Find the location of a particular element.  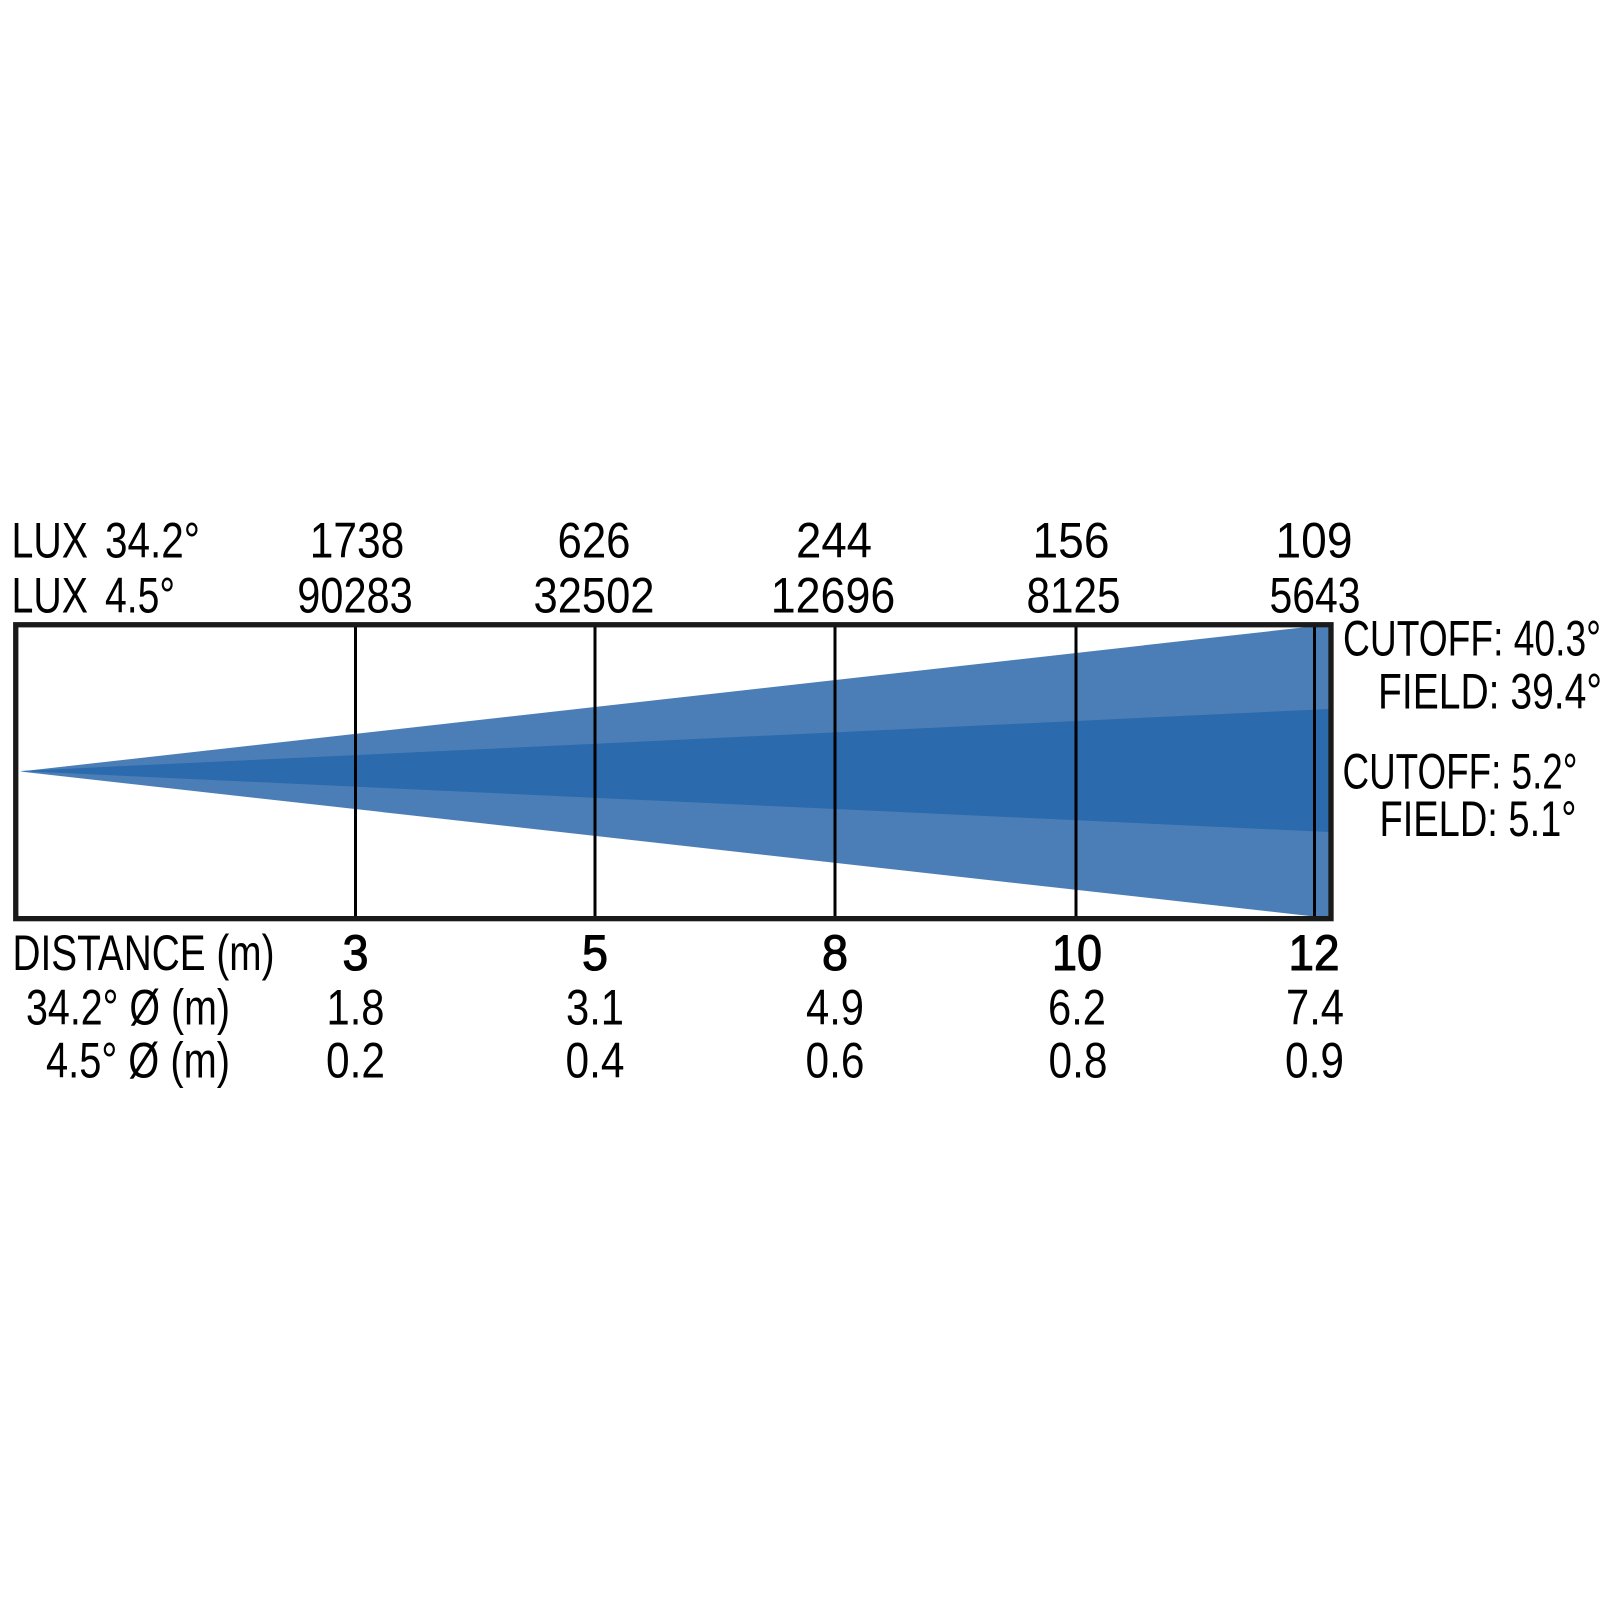

svg-text: 3.1 is located at coordinates (595, 1008).